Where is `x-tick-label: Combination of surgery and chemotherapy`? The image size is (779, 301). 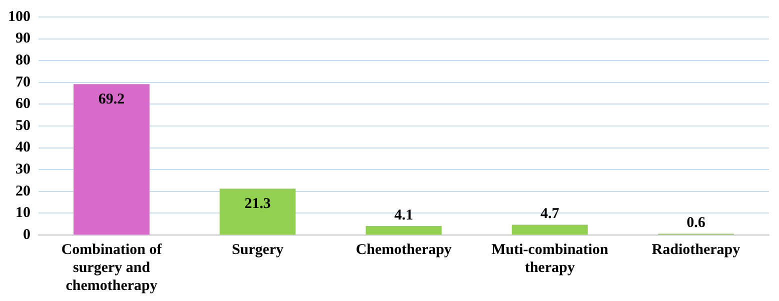
x-tick-label: Combination of surgery and chemotherapy is located at coordinates (112, 268).